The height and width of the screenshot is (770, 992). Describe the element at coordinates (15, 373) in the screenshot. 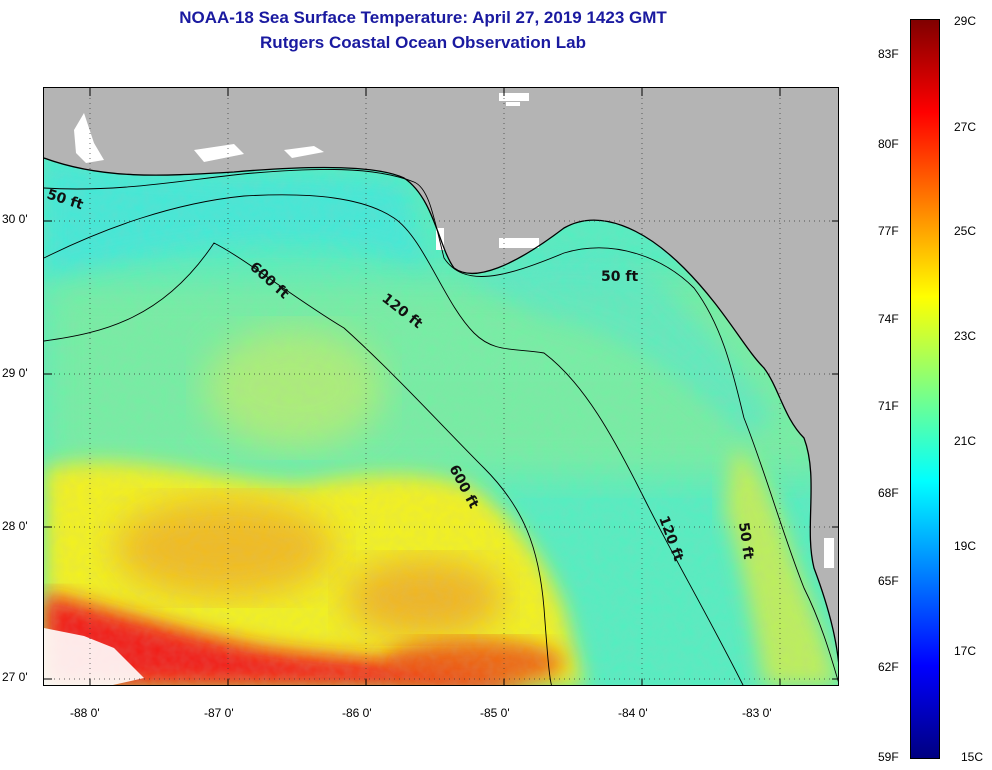

I see `lat-tick-label: 29 0'` at that location.